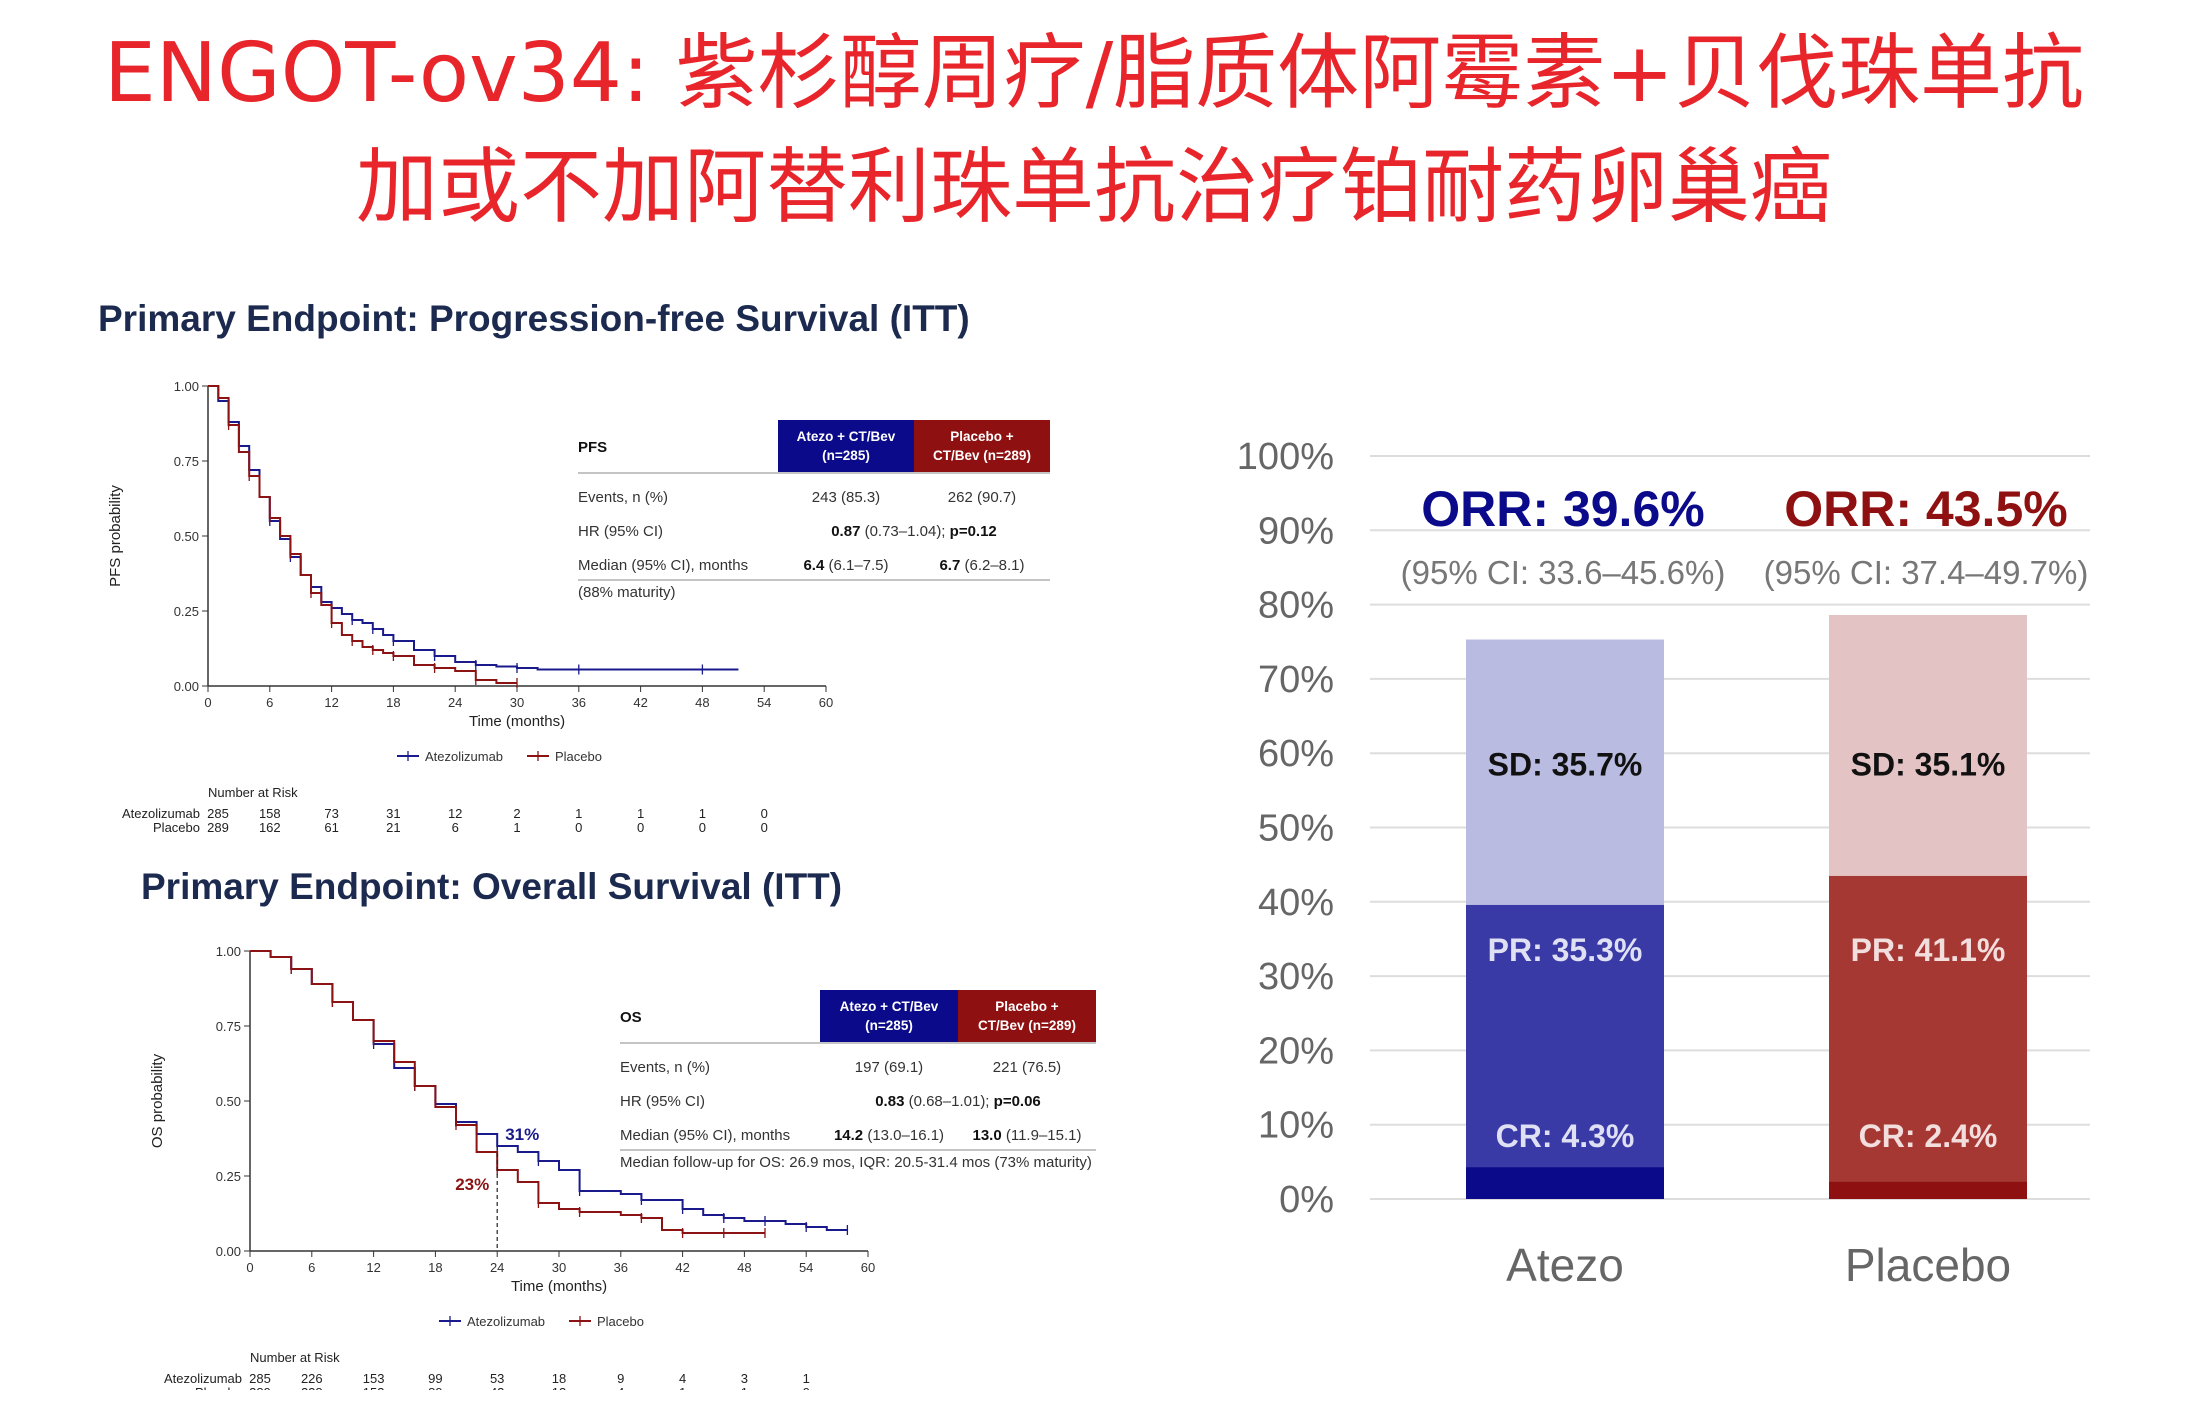 The image size is (2188, 1428). I want to click on pfs-risk-count: 73, so click(331, 813).